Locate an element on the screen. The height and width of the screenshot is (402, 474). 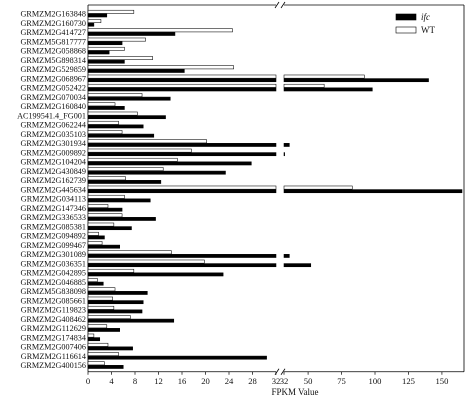
x-axis-title: FPKM Value is located at coordinates (294, 392).